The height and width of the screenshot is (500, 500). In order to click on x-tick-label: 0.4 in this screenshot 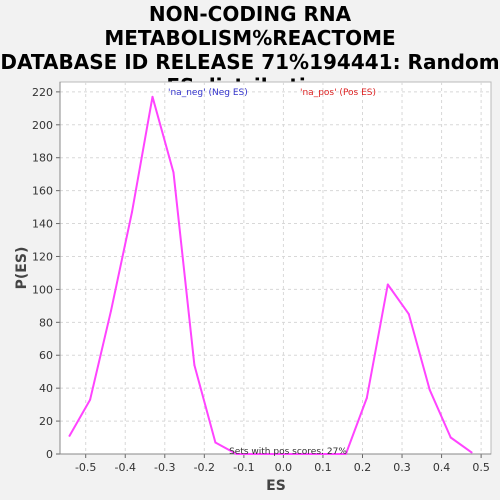, I will do `click(442, 467)`.